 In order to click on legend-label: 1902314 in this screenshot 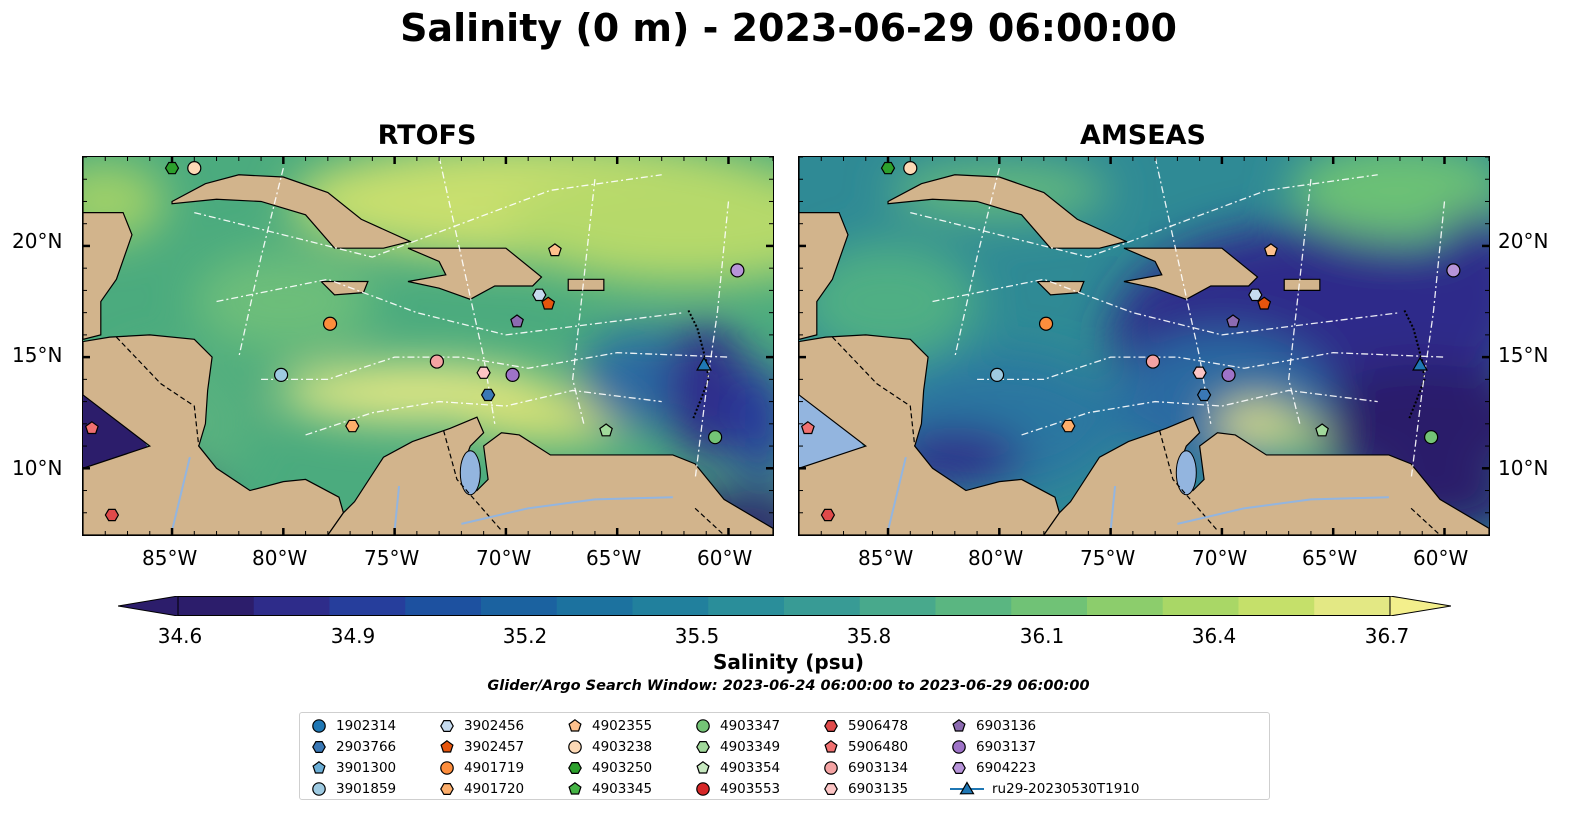, I will do `click(366, 726)`.